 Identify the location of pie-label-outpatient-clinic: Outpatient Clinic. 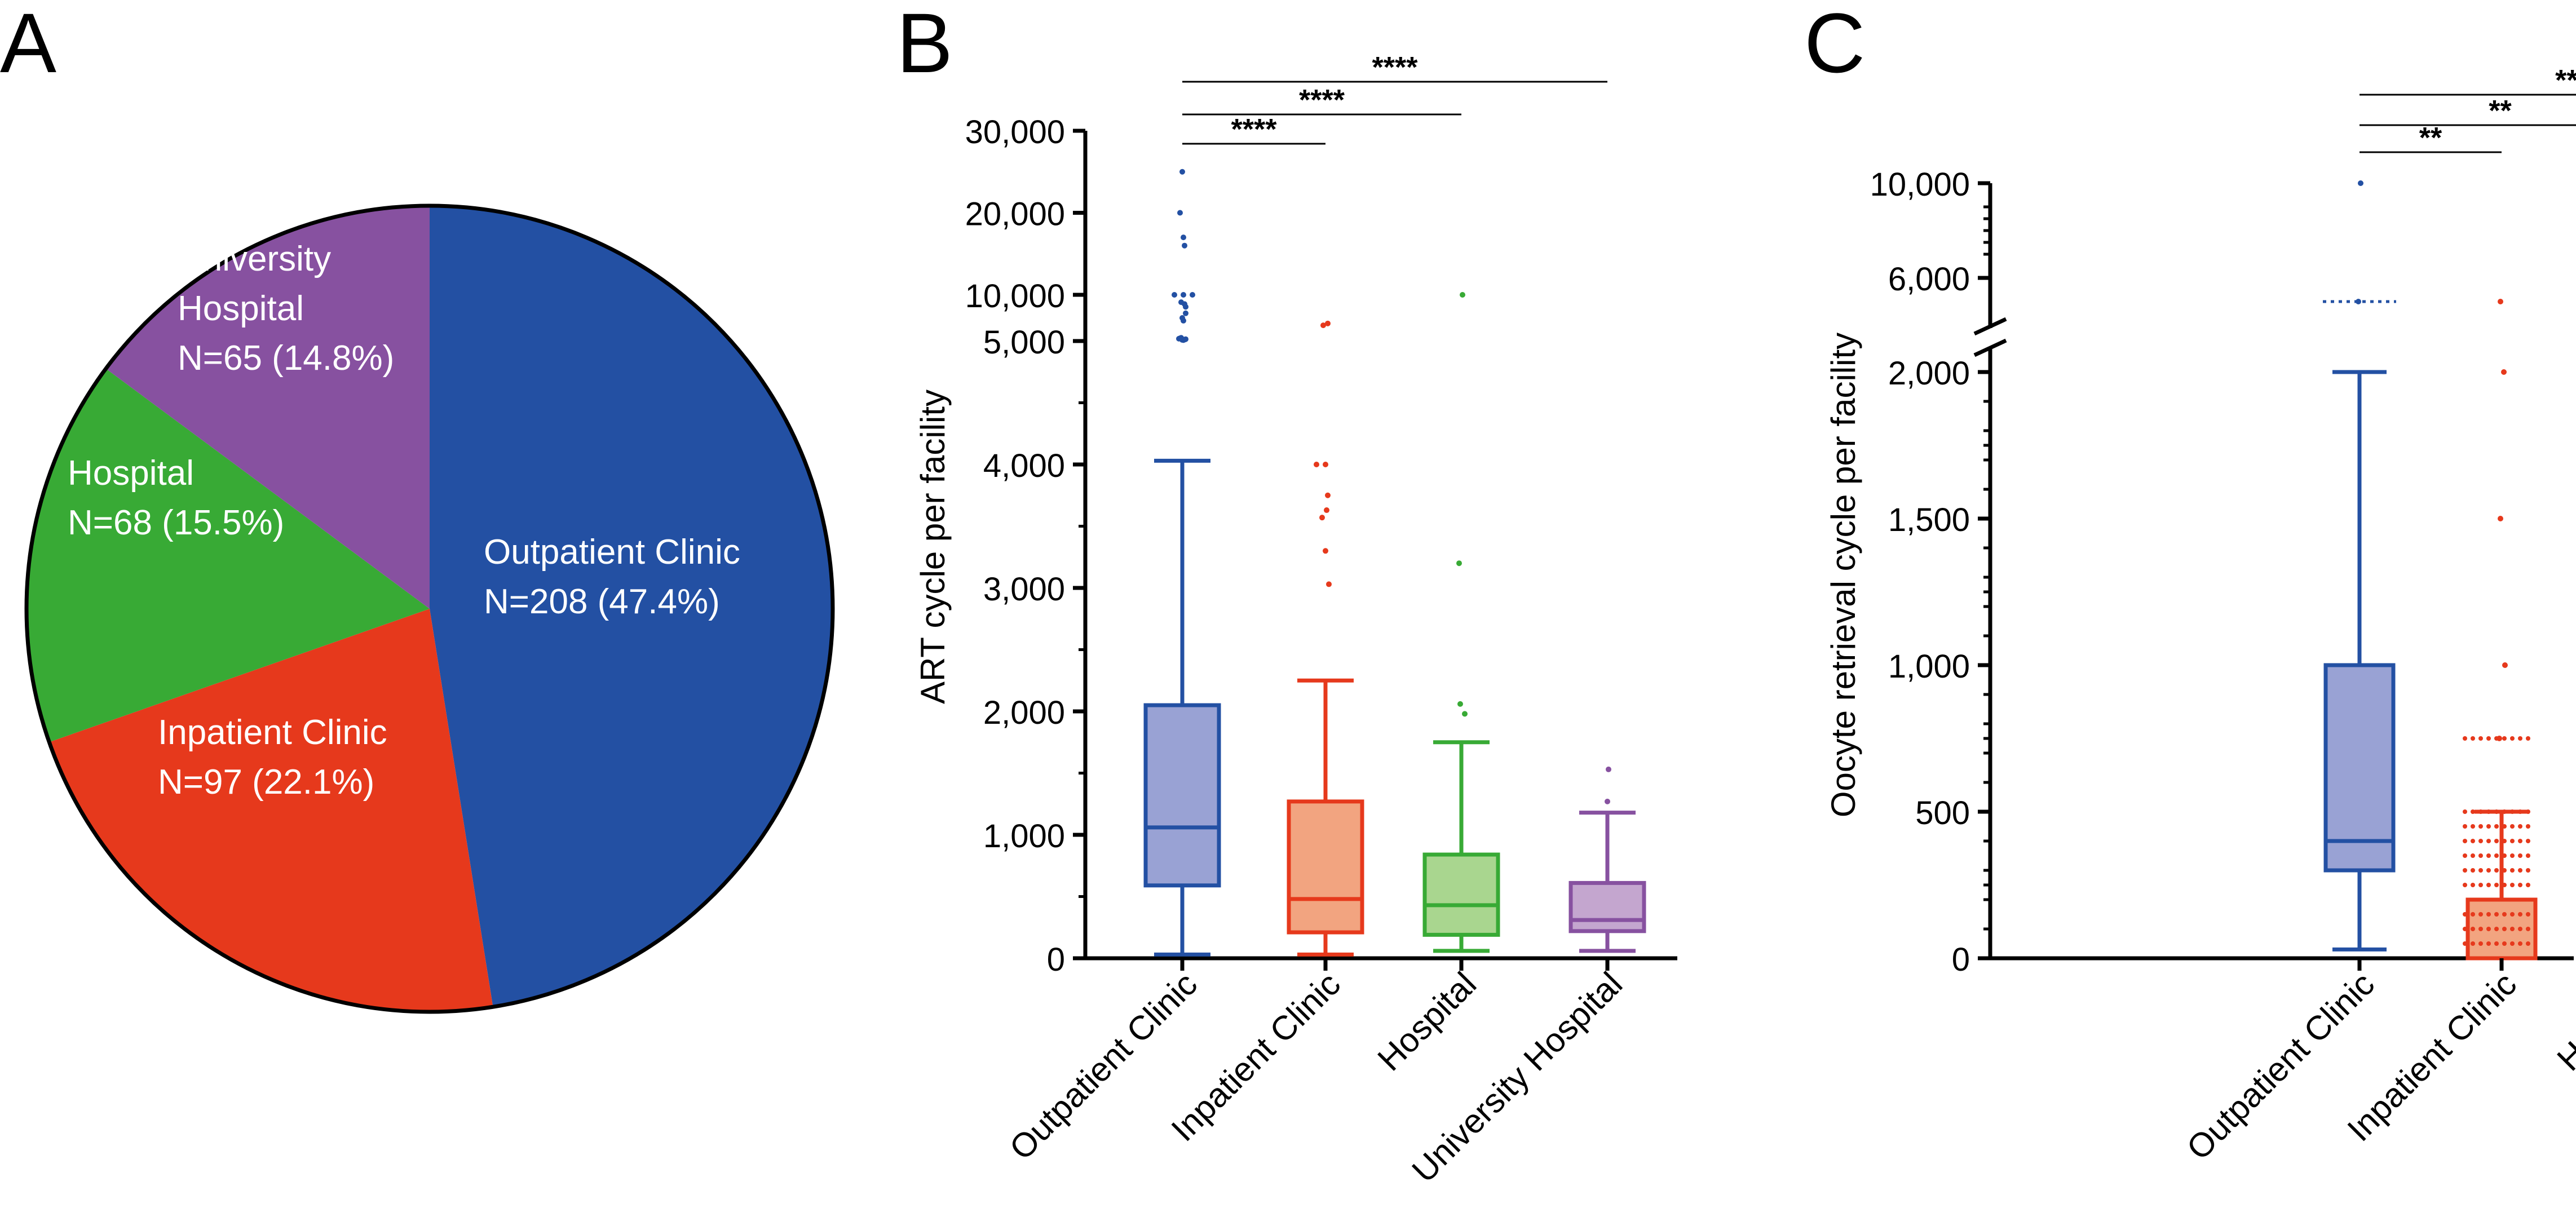
(612, 552).